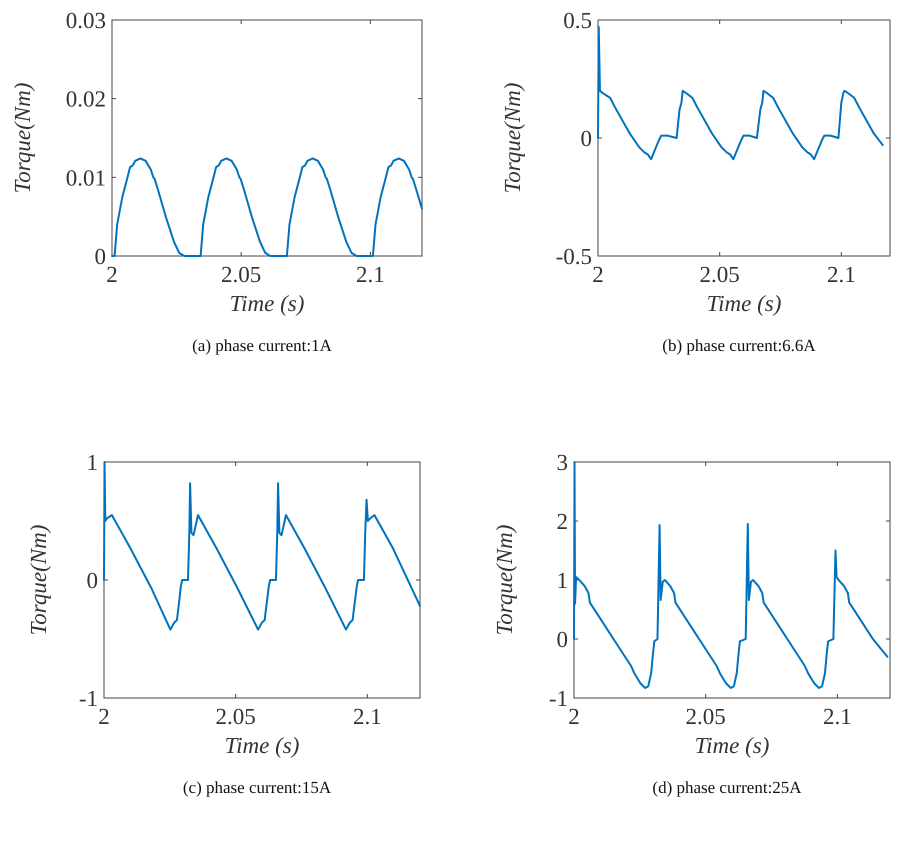  I want to click on y-tick-label: 0.5, so click(577, 21).